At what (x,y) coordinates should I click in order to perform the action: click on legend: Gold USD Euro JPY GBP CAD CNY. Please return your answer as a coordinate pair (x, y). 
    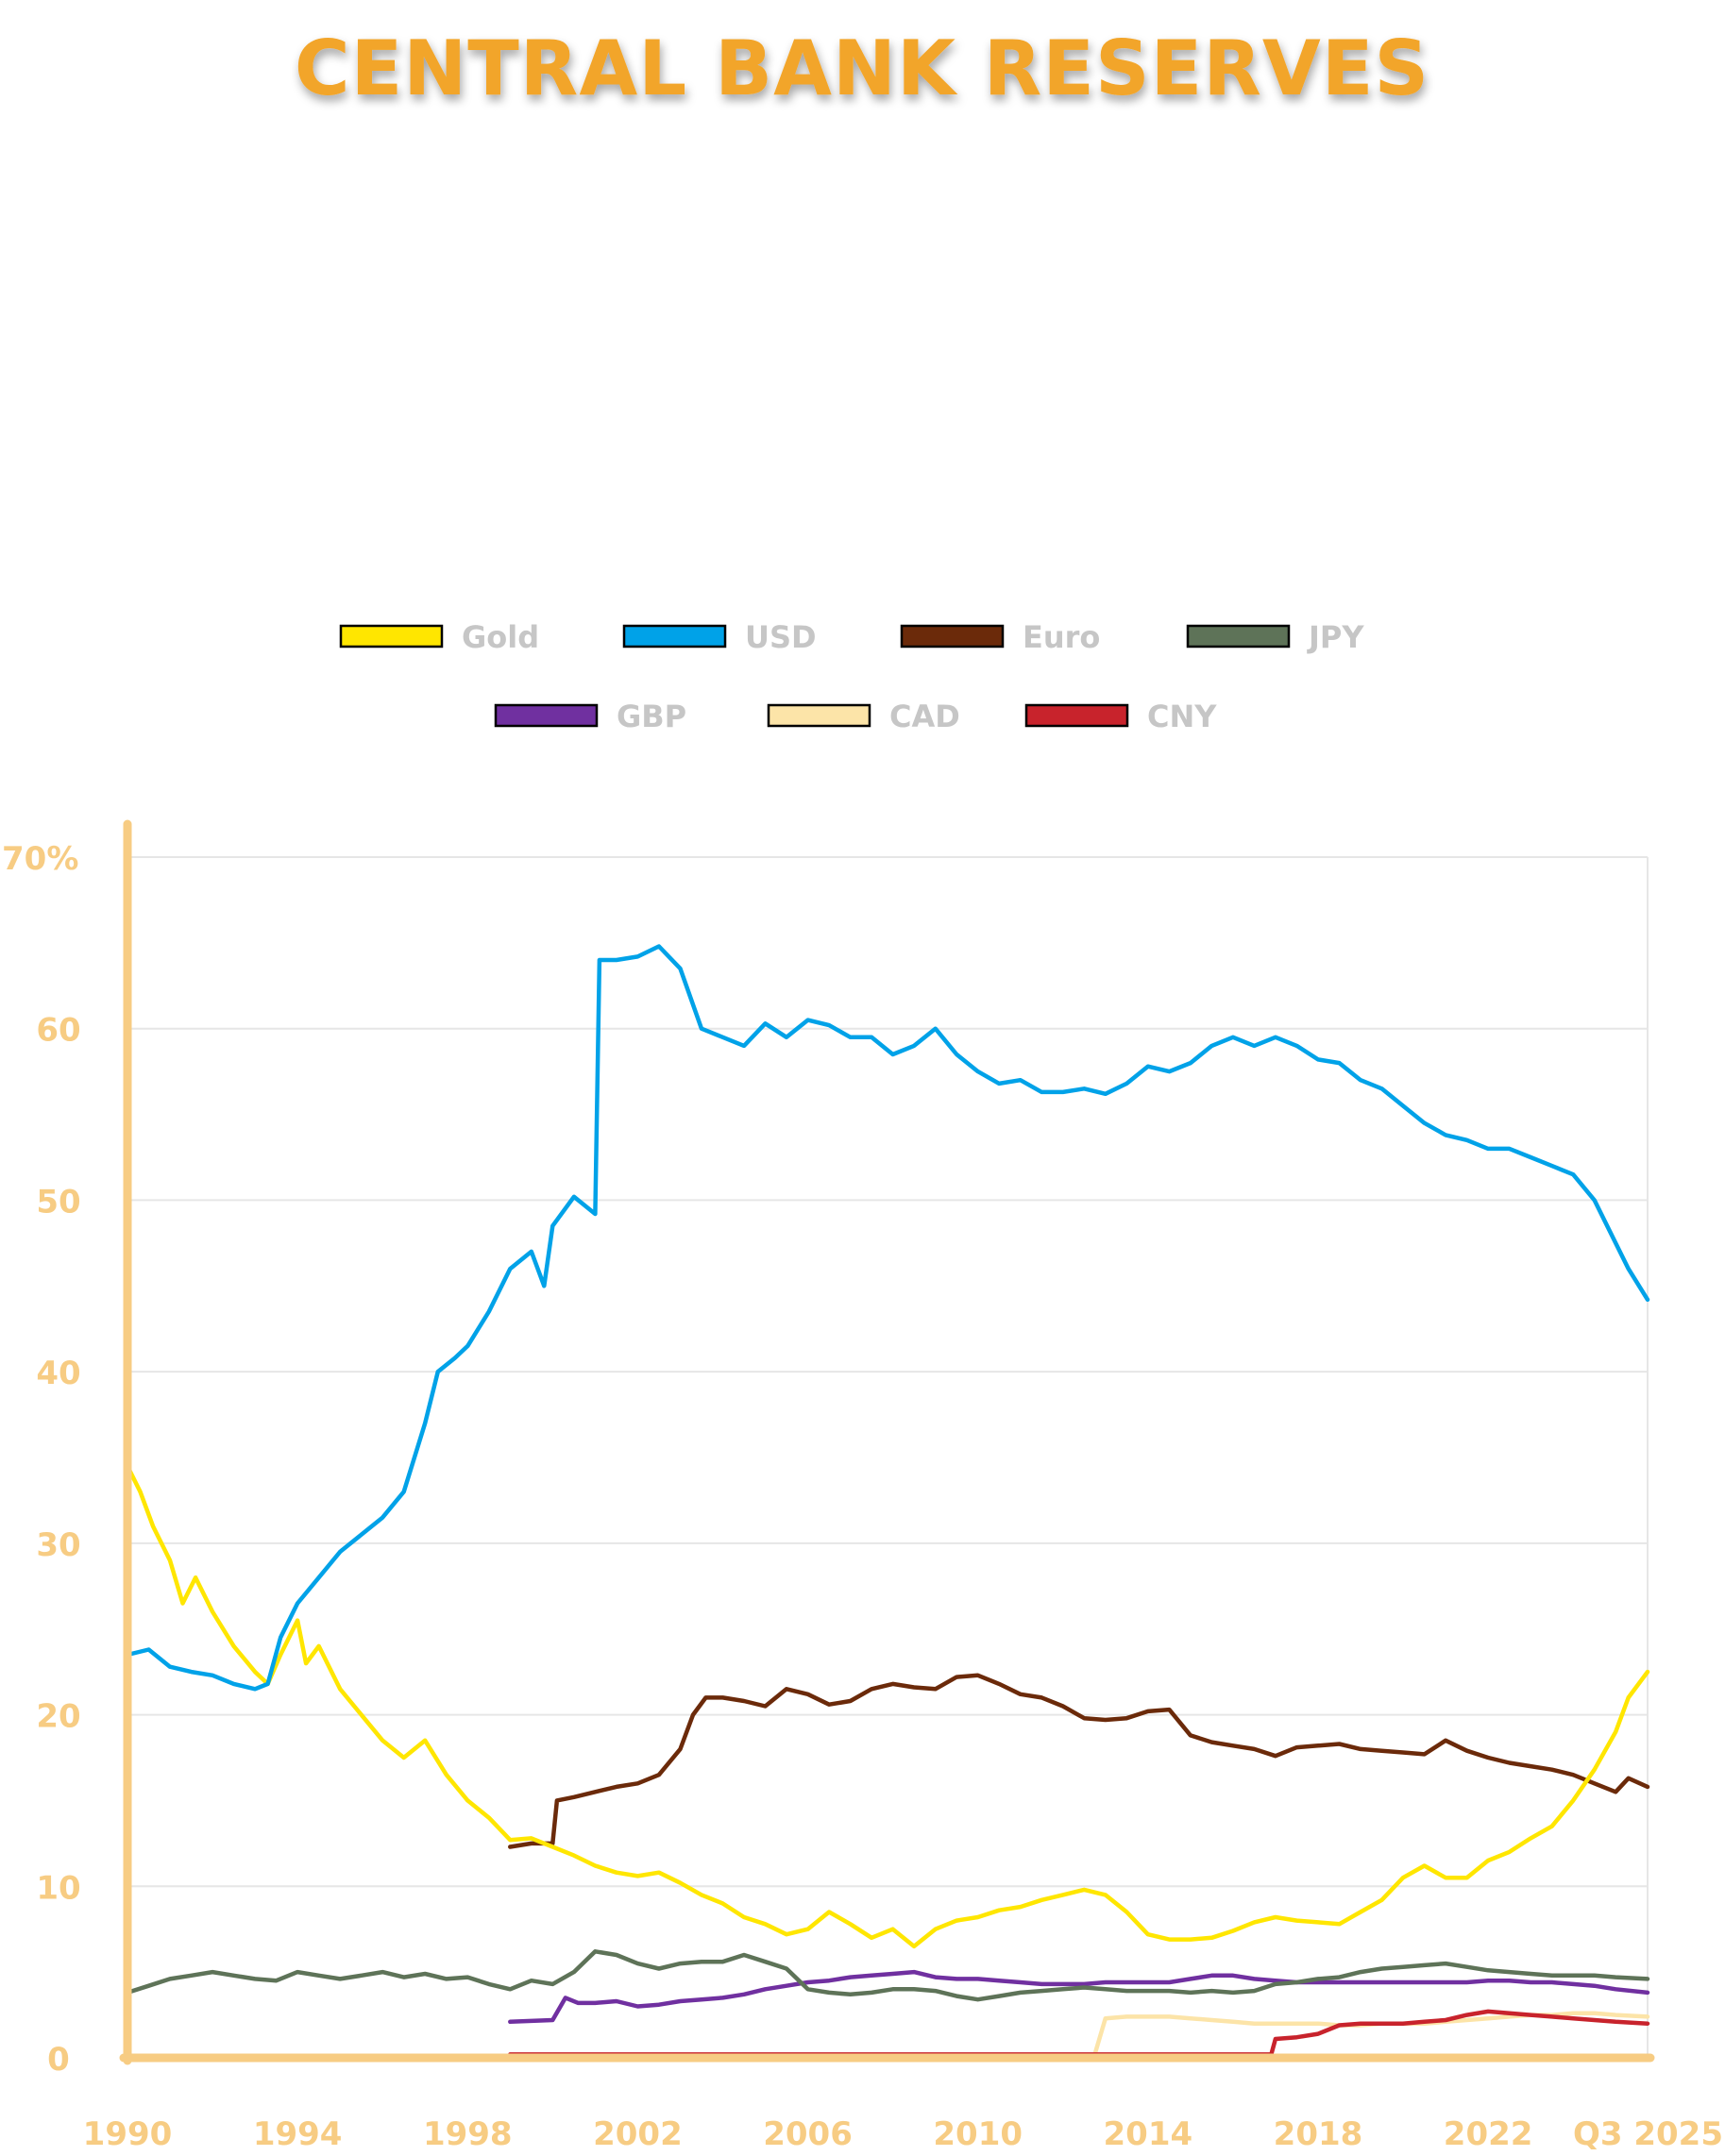
    Looking at the image, I should click on (851, 676).